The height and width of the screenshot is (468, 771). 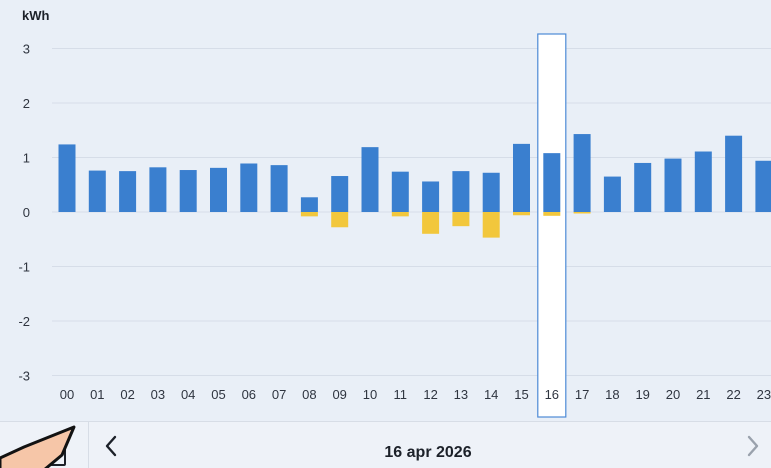 What do you see at coordinates (428, 452) in the screenshot?
I see `selected-date-label: 16 apr 2026` at bounding box center [428, 452].